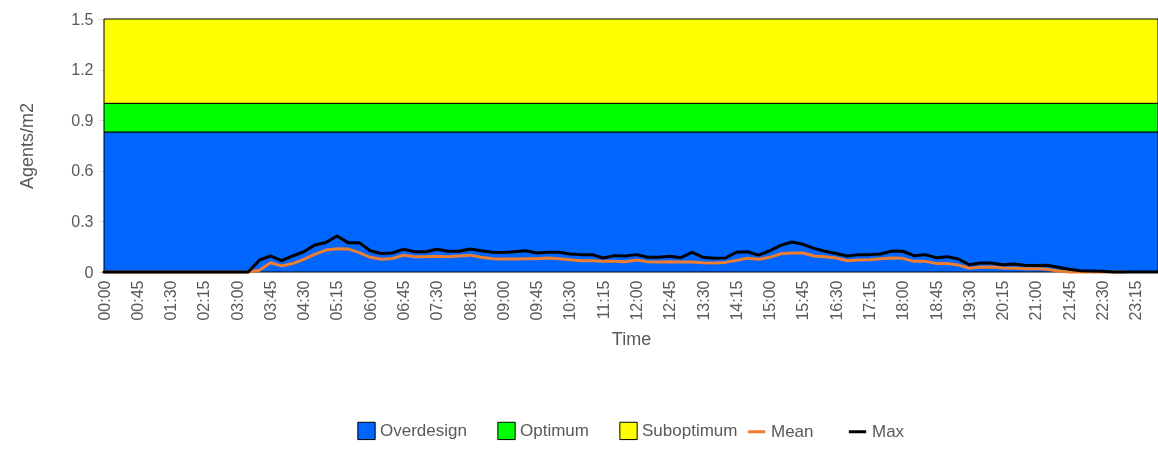  I want to click on x-tick-label: 17:15, so click(870, 300).